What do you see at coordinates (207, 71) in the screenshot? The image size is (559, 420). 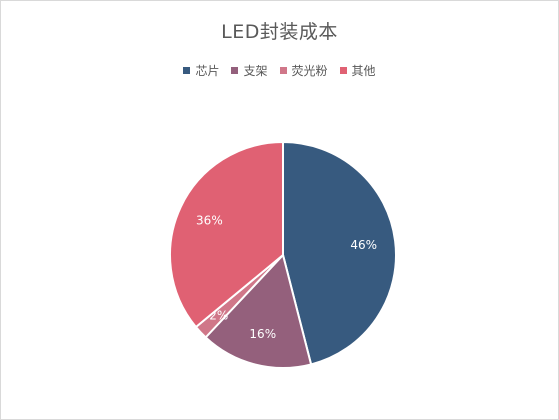 I see `legend-label-chip: 芯片` at bounding box center [207, 71].